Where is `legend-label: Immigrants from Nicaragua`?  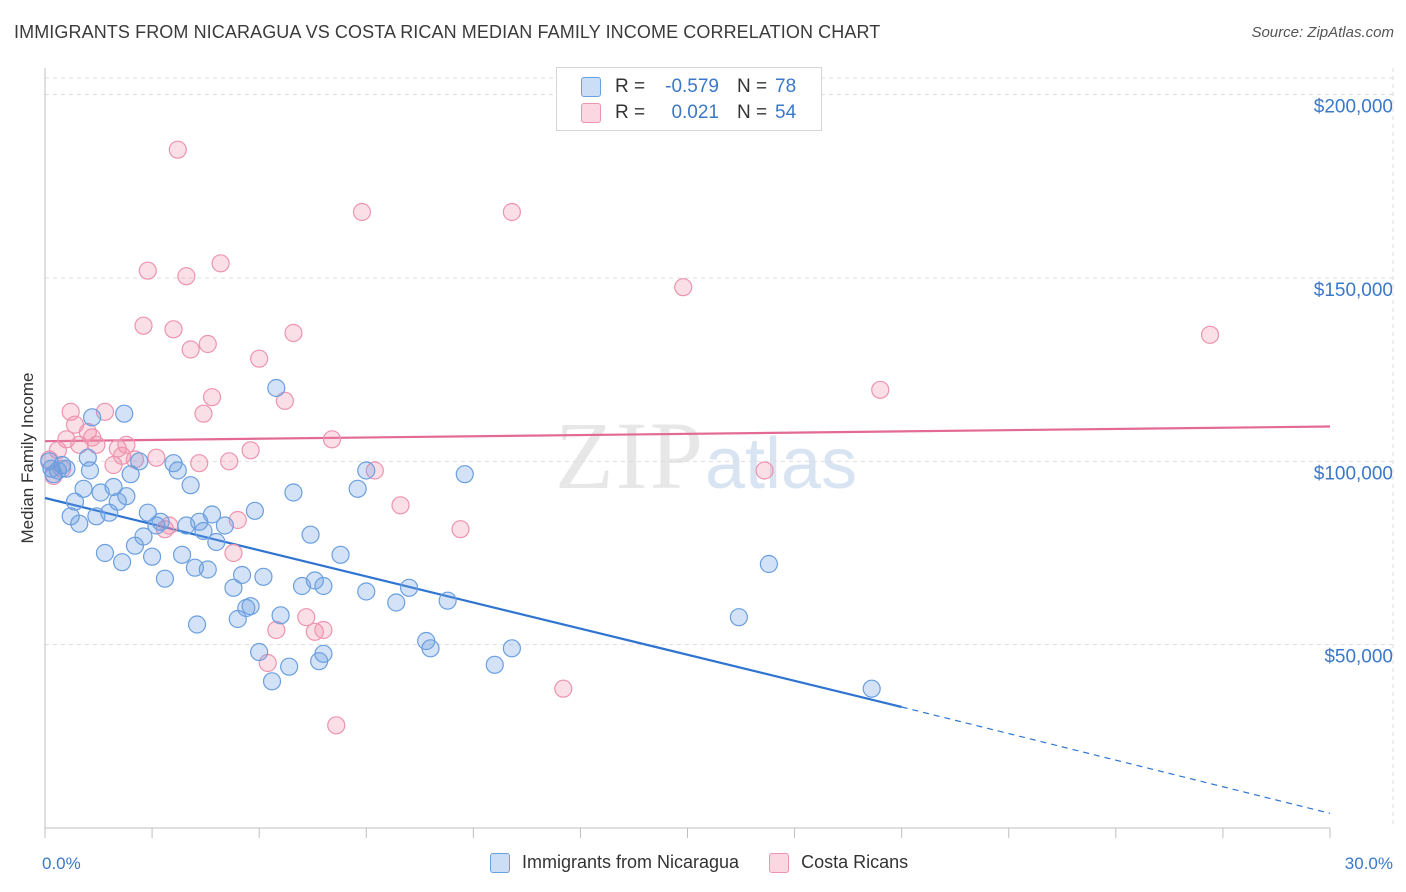
legend-label: Immigrants from Nicaragua is located at coordinates (631, 862).